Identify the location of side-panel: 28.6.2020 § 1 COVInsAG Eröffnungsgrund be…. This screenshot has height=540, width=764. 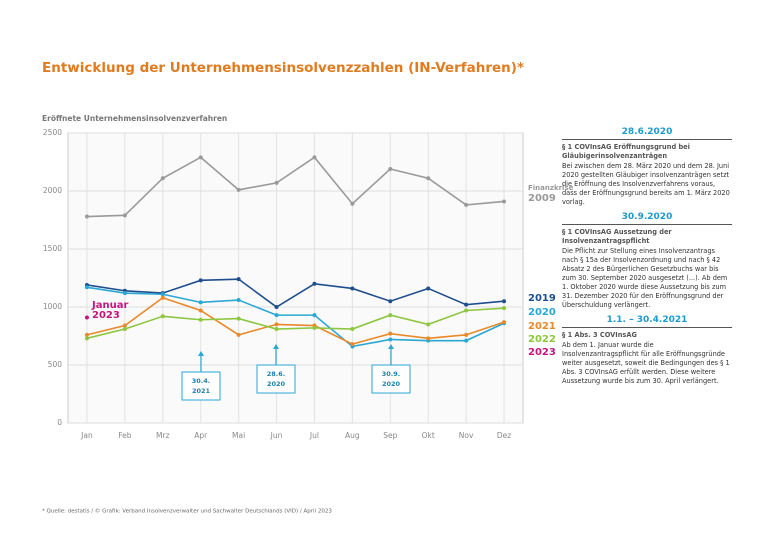
(647, 260).